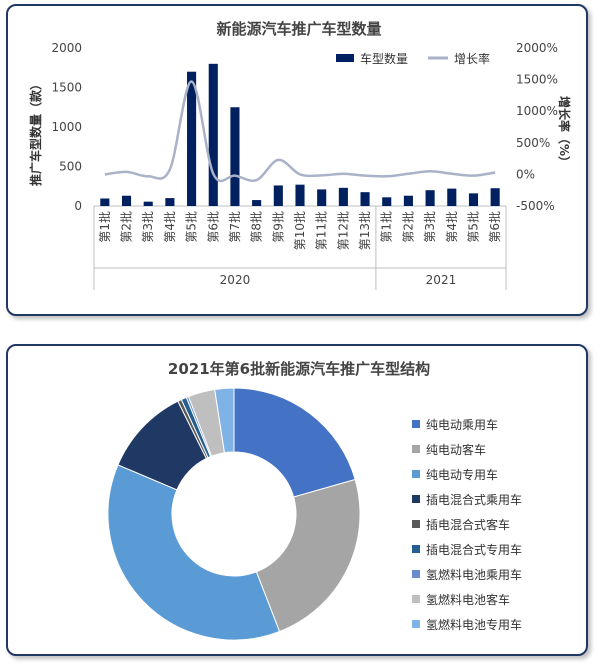 The width and height of the screenshot is (600, 665). I want to click on x-tick-label: 第11批, so click(321, 230).